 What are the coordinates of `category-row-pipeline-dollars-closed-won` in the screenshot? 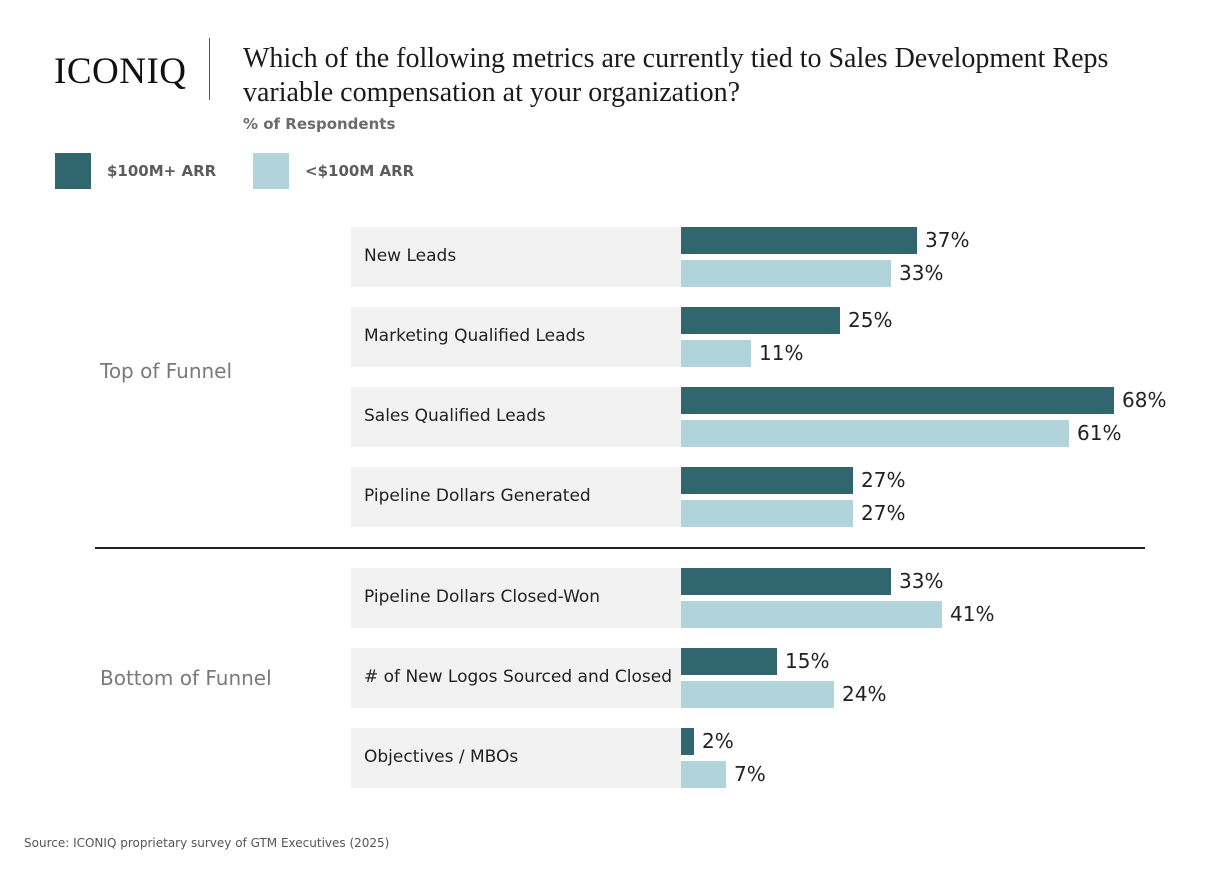 It's located at (516, 598).